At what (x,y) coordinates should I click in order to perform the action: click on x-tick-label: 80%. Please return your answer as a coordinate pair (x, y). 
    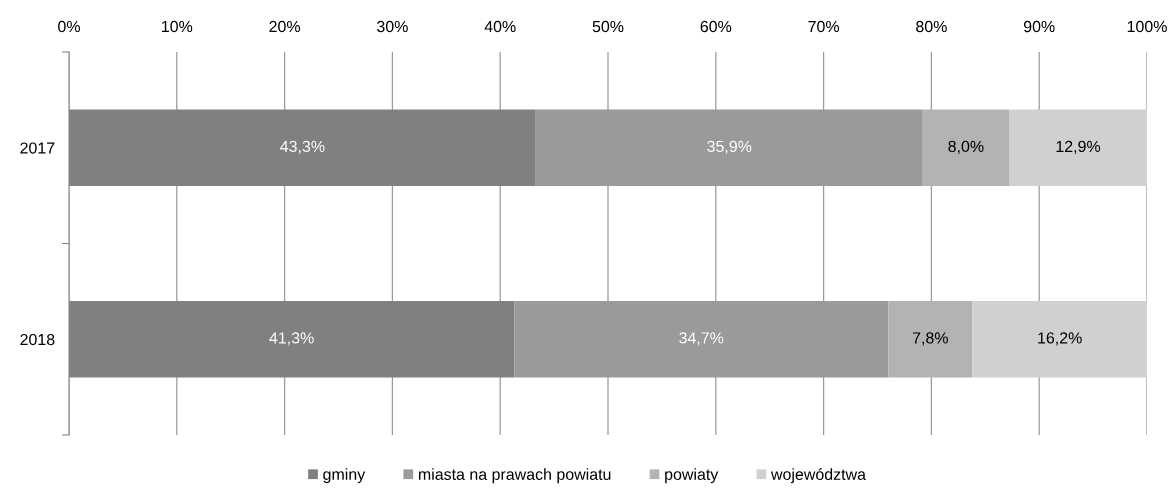
    Looking at the image, I should click on (931, 26).